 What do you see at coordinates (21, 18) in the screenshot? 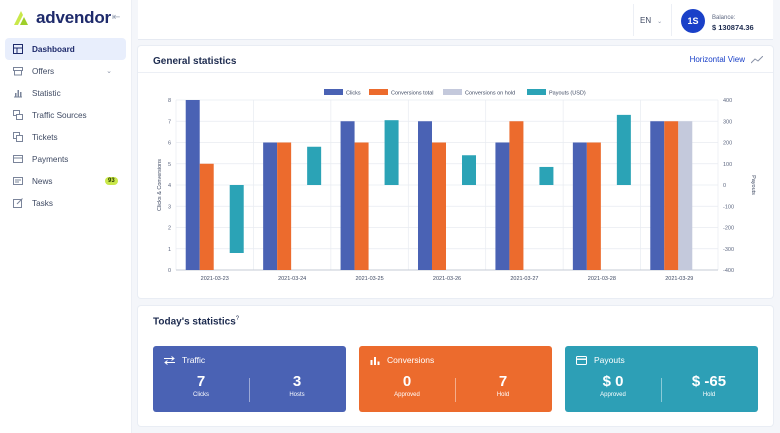
I see `logo-icon` at bounding box center [21, 18].